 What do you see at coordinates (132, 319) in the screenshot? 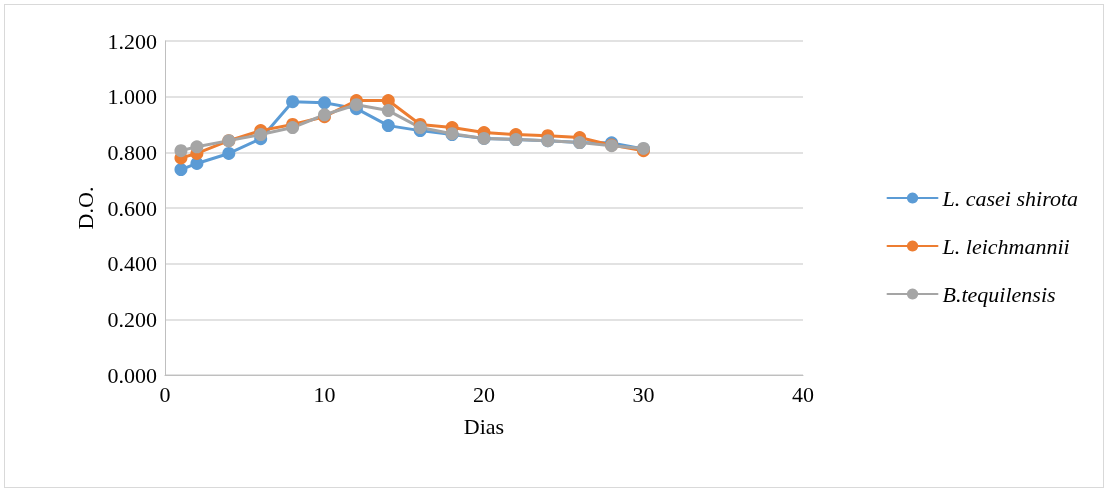
I see `y-tick-label: 0.200` at bounding box center [132, 319].